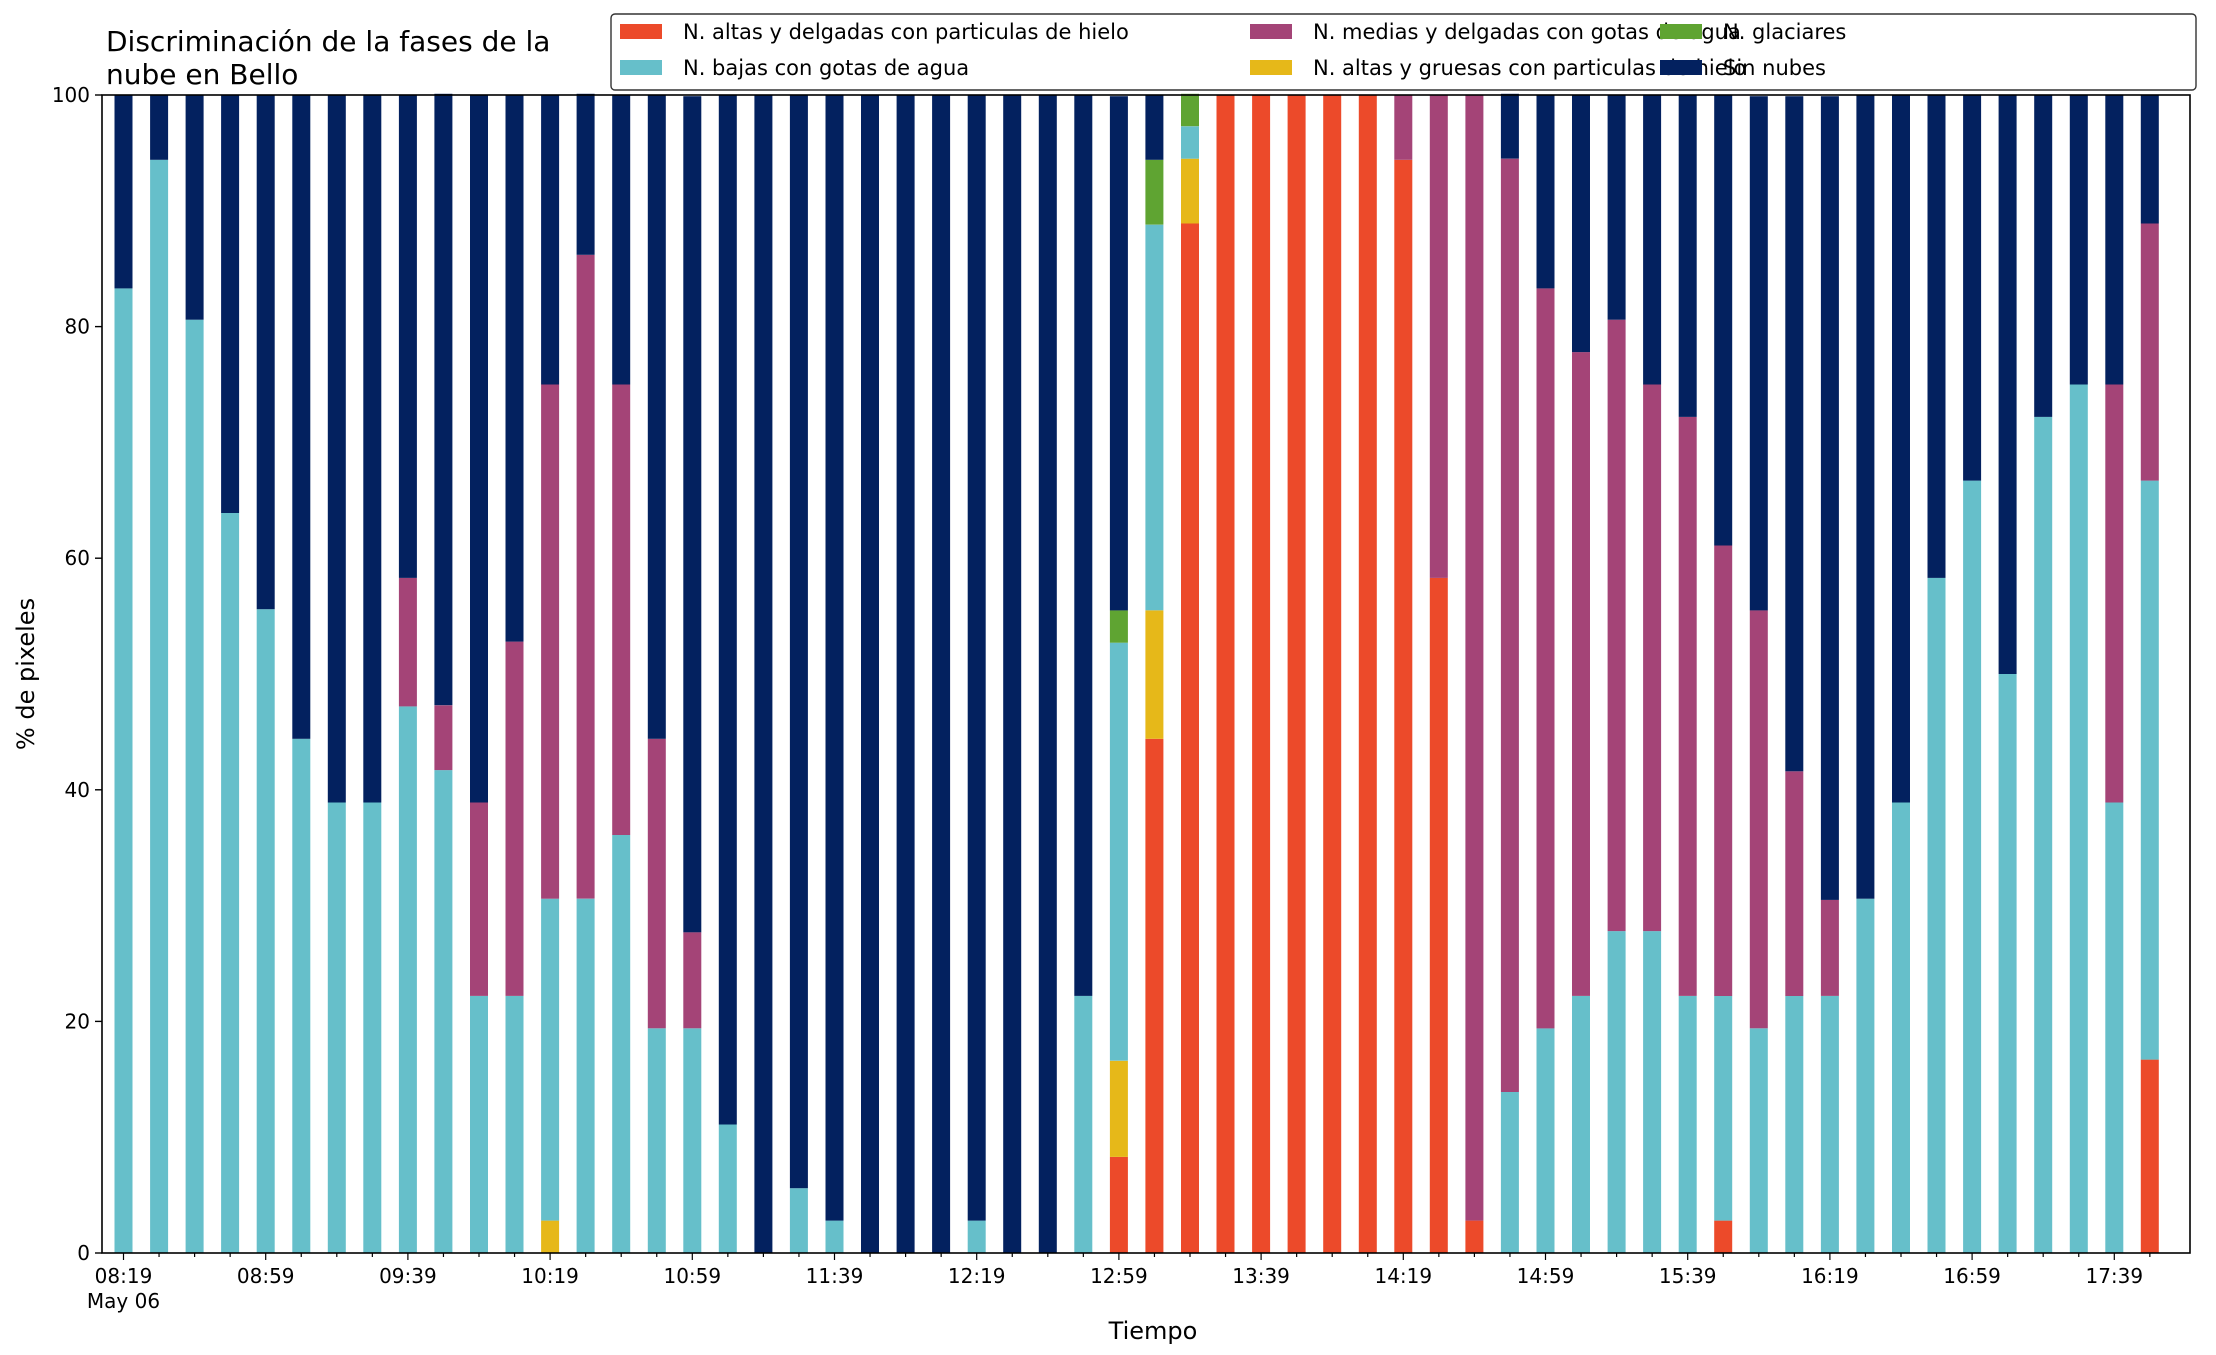  What do you see at coordinates (692, 1276) in the screenshot?
I see `x-tick-label: 10:59` at bounding box center [692, 1276].